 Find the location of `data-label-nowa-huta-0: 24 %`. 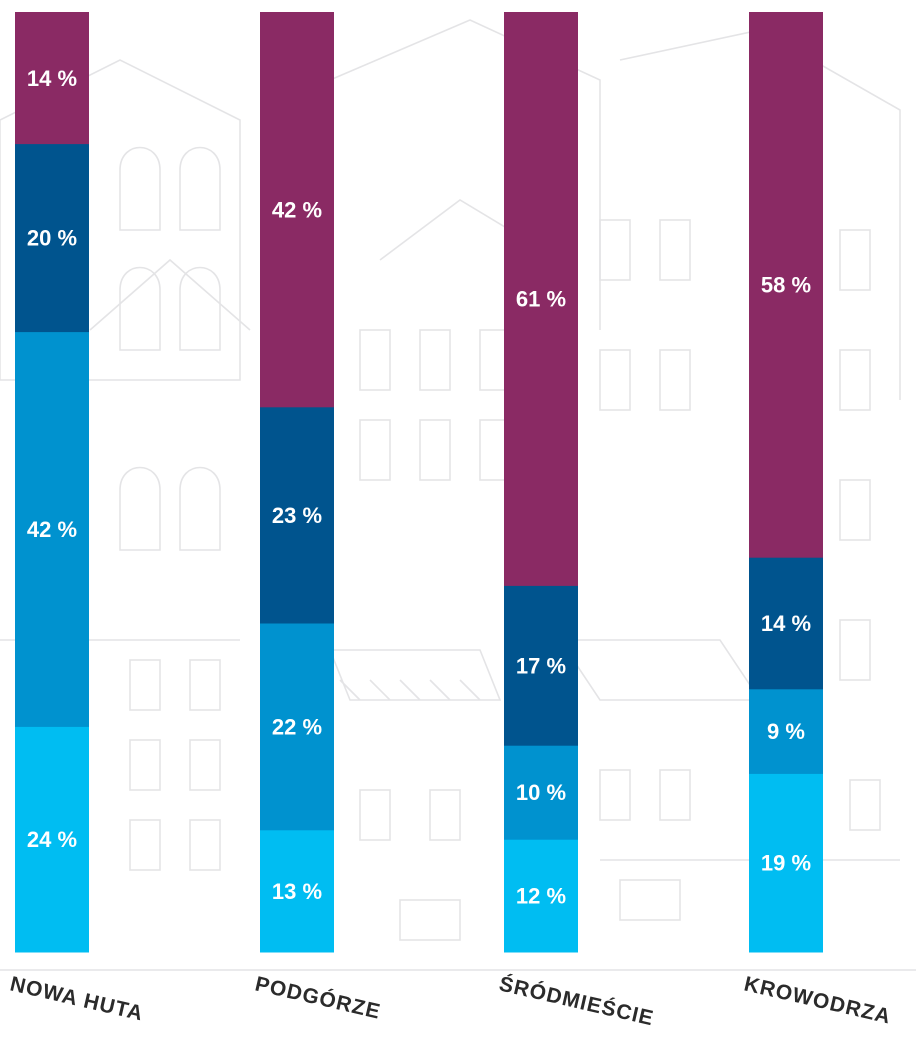

data-label-nowa-huta-0: 24 % is located at coordinates (52, 839).